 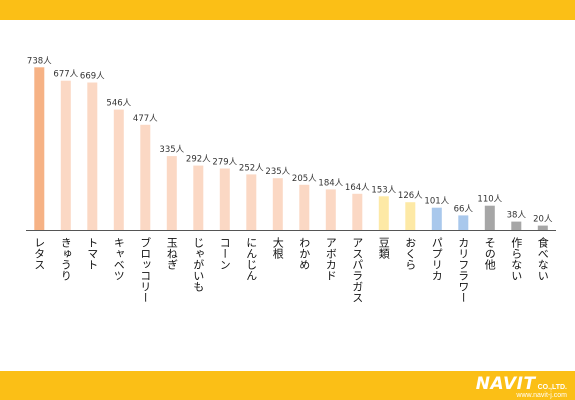 What do you see at coordinates (287, 10) in the screenshot?
I see `header-band` at bounding box center [287, 10].